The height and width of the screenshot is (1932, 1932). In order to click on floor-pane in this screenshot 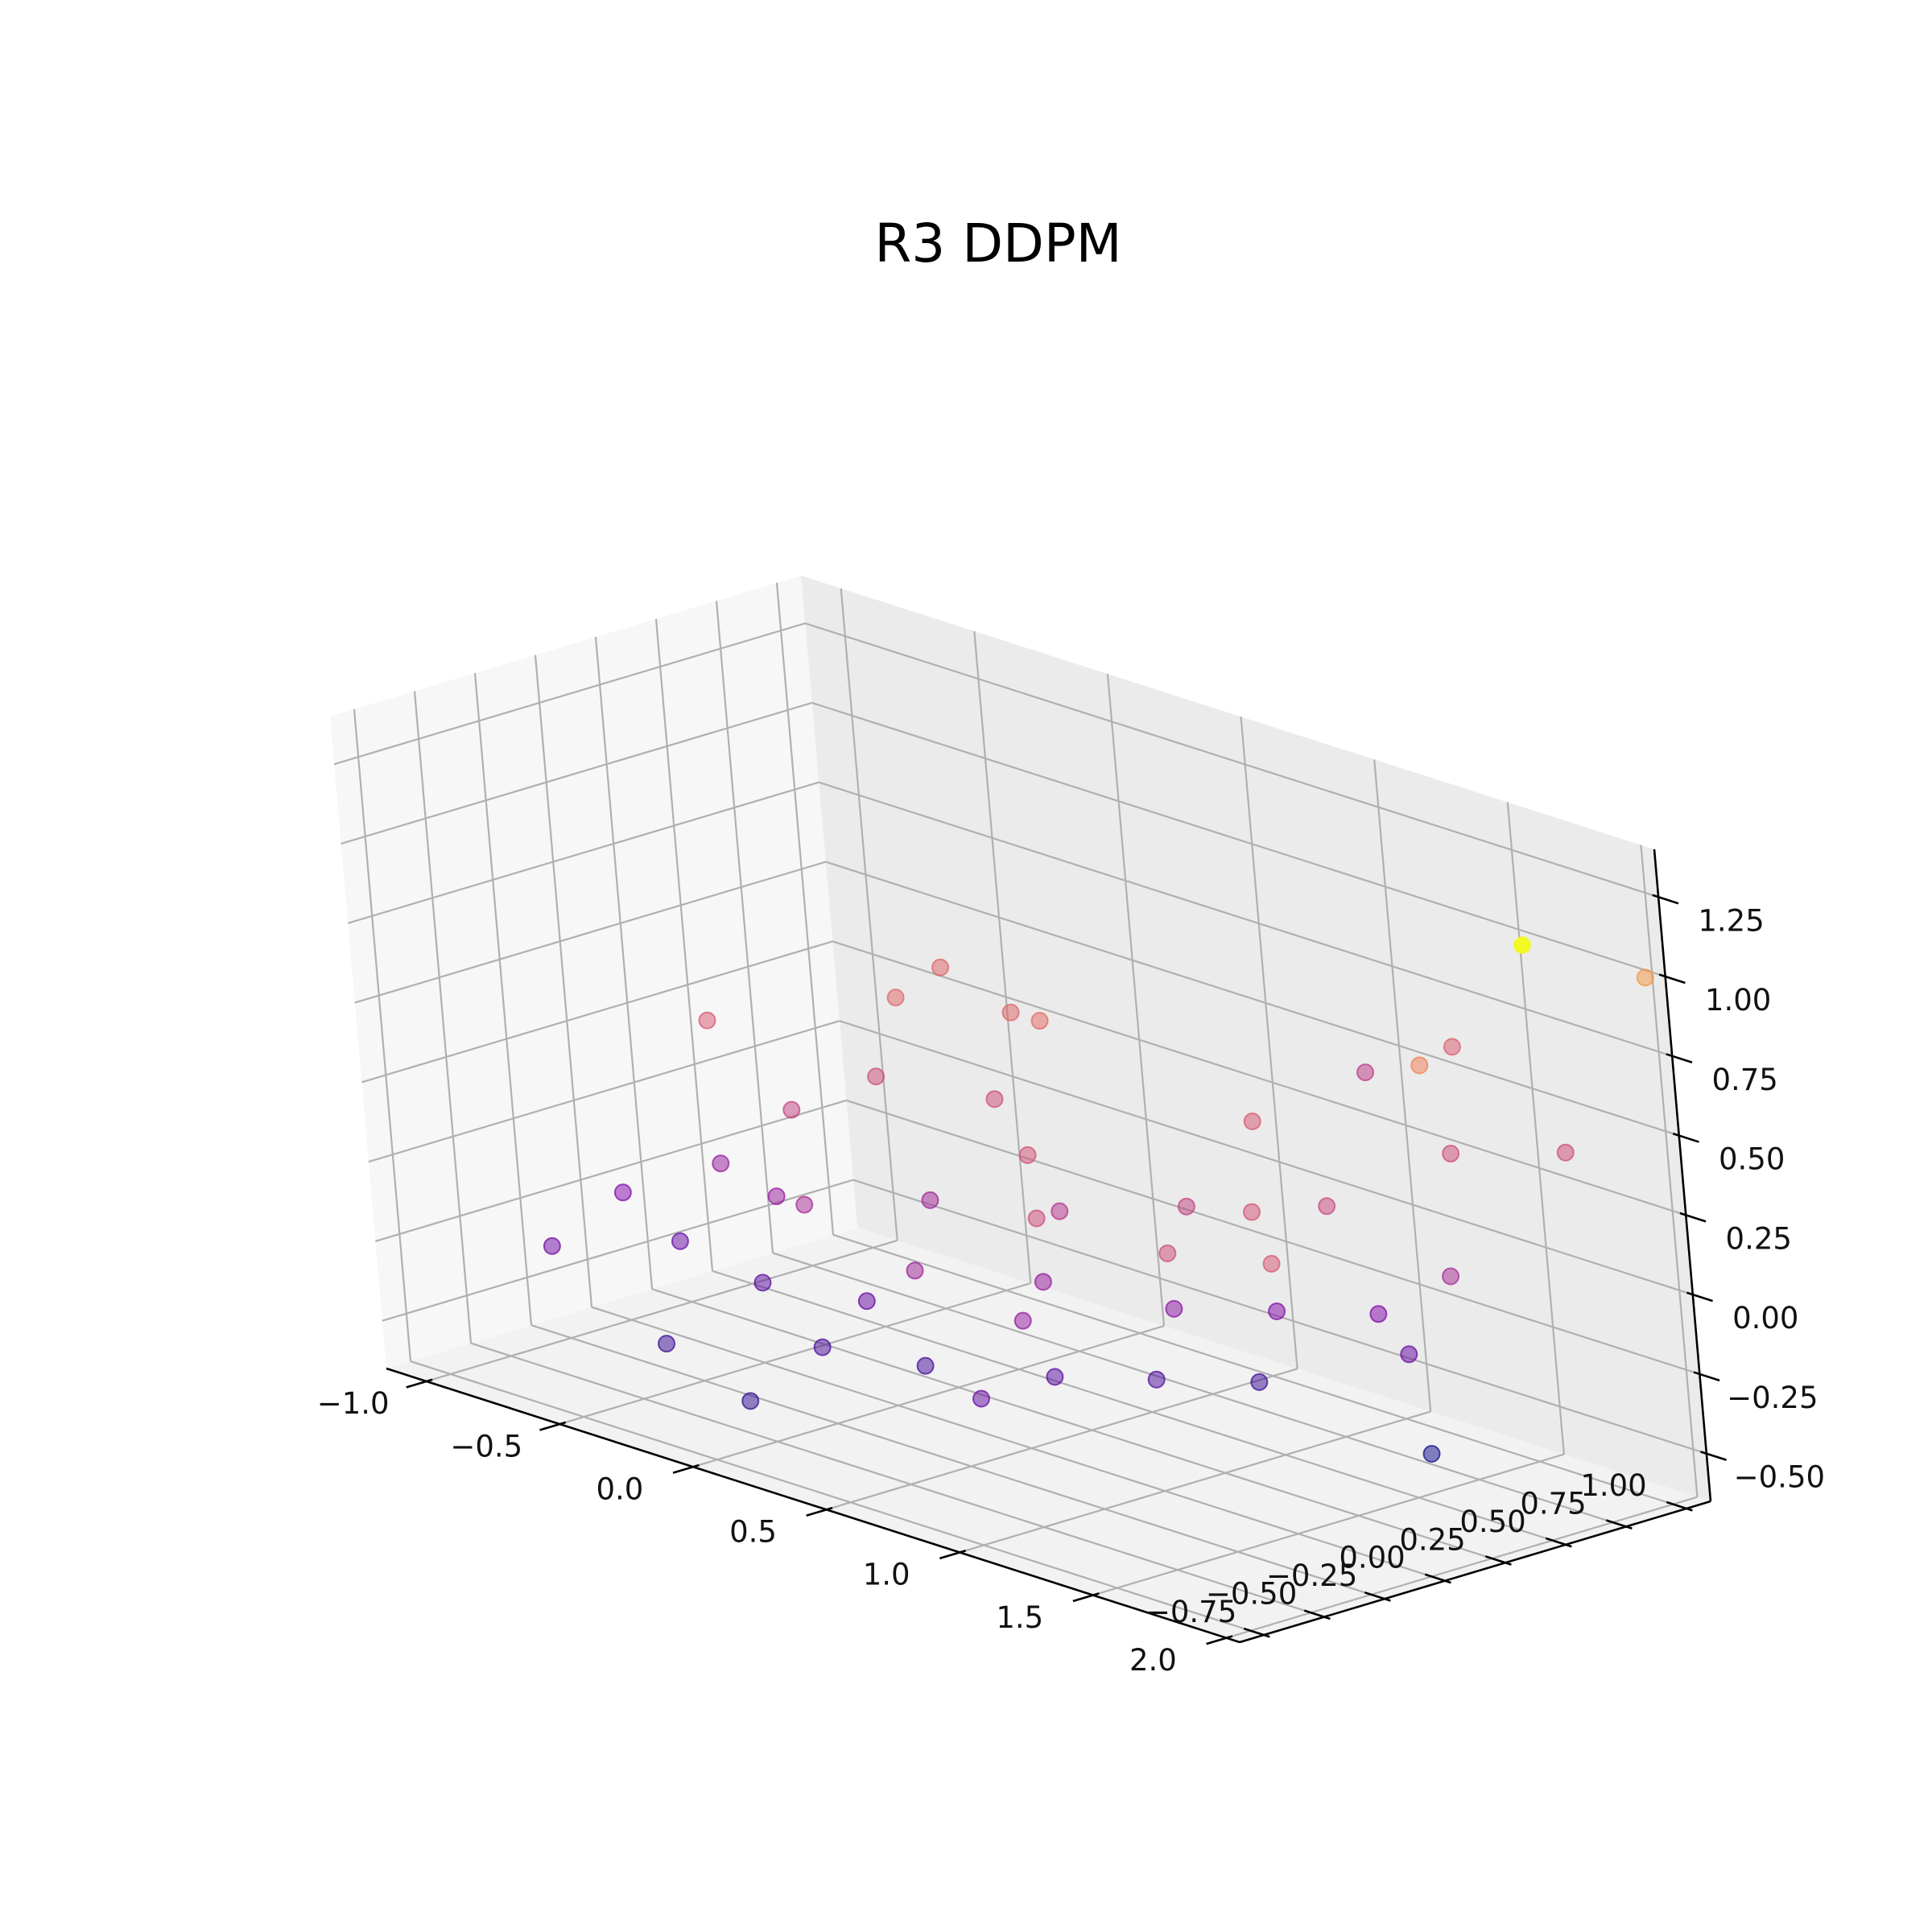, I will do `click(1048, 1435)`.